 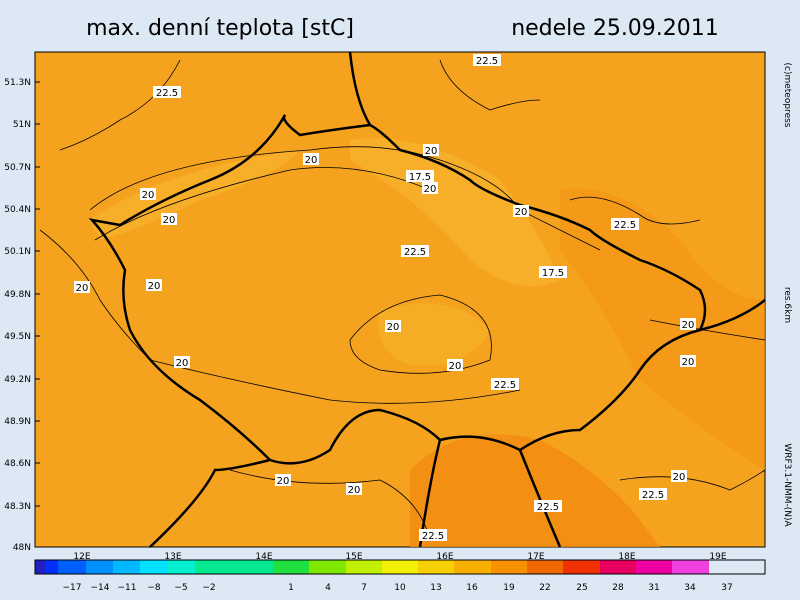 I want to click on lat-label: 49.8N, so click(x=17, y=295).